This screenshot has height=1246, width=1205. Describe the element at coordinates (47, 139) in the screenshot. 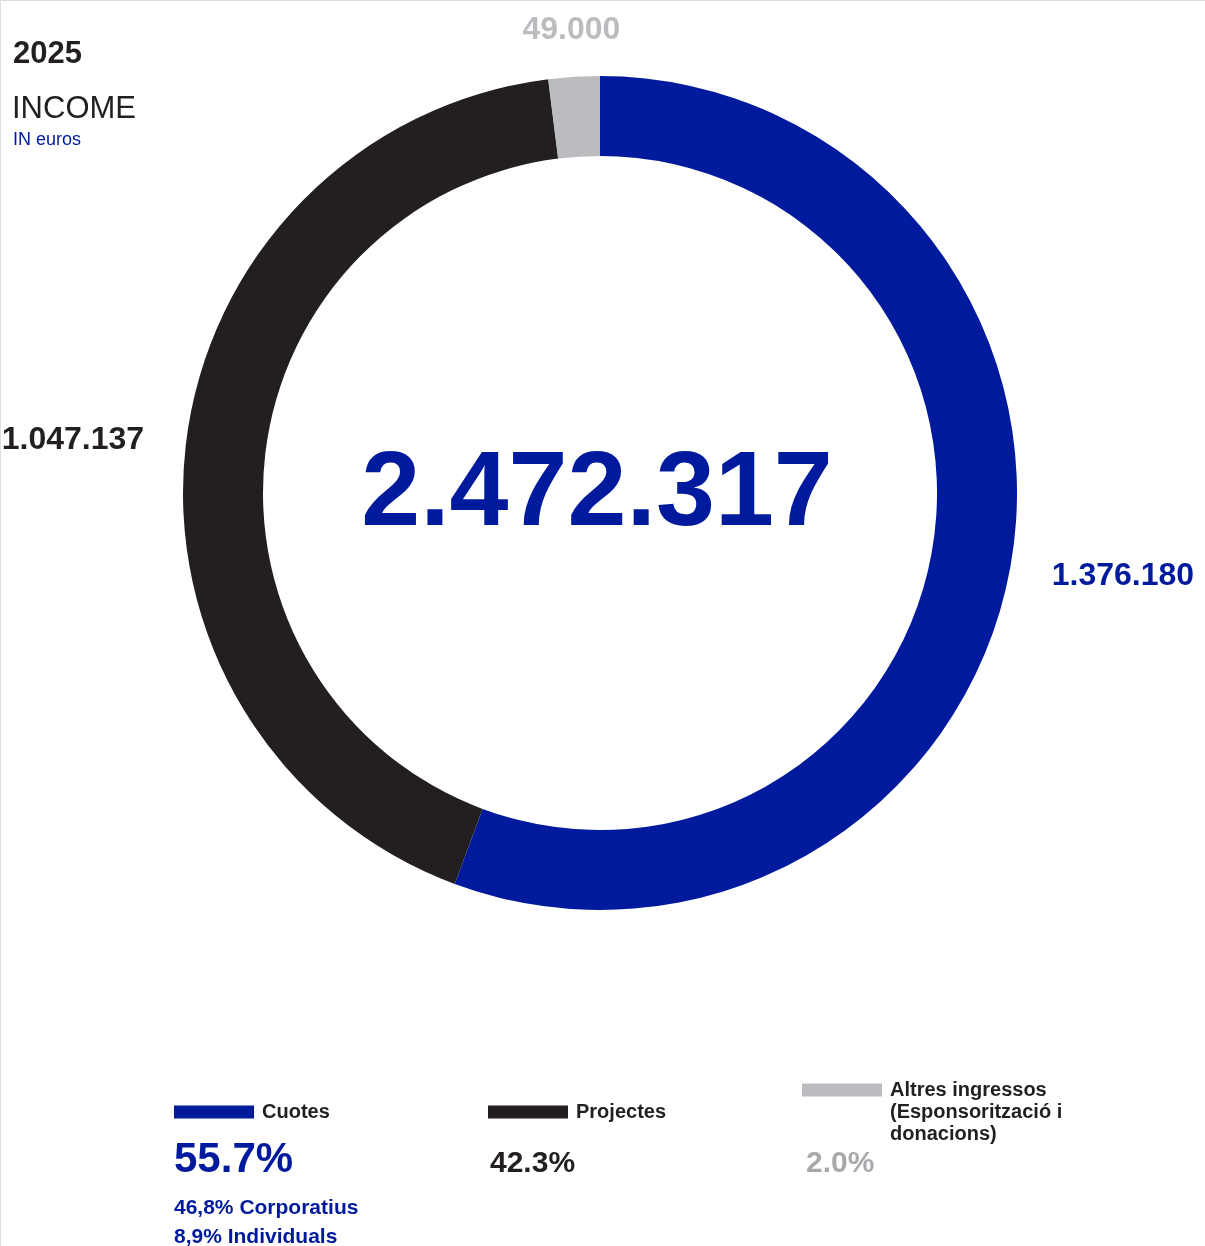

I see `text: IN euros` at that location.